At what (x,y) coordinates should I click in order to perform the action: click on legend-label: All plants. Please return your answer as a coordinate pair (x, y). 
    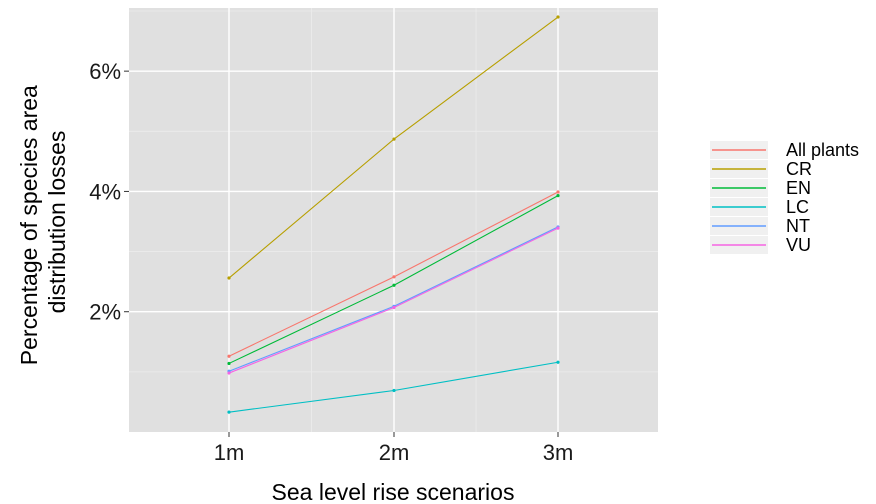
    Looking at the image, I should click on (822, 150).